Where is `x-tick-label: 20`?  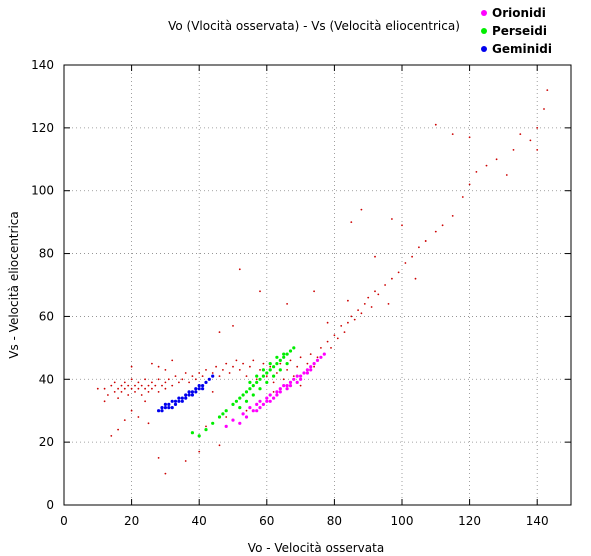 x-tick-label: 20 is located at coordinates (131, 521).